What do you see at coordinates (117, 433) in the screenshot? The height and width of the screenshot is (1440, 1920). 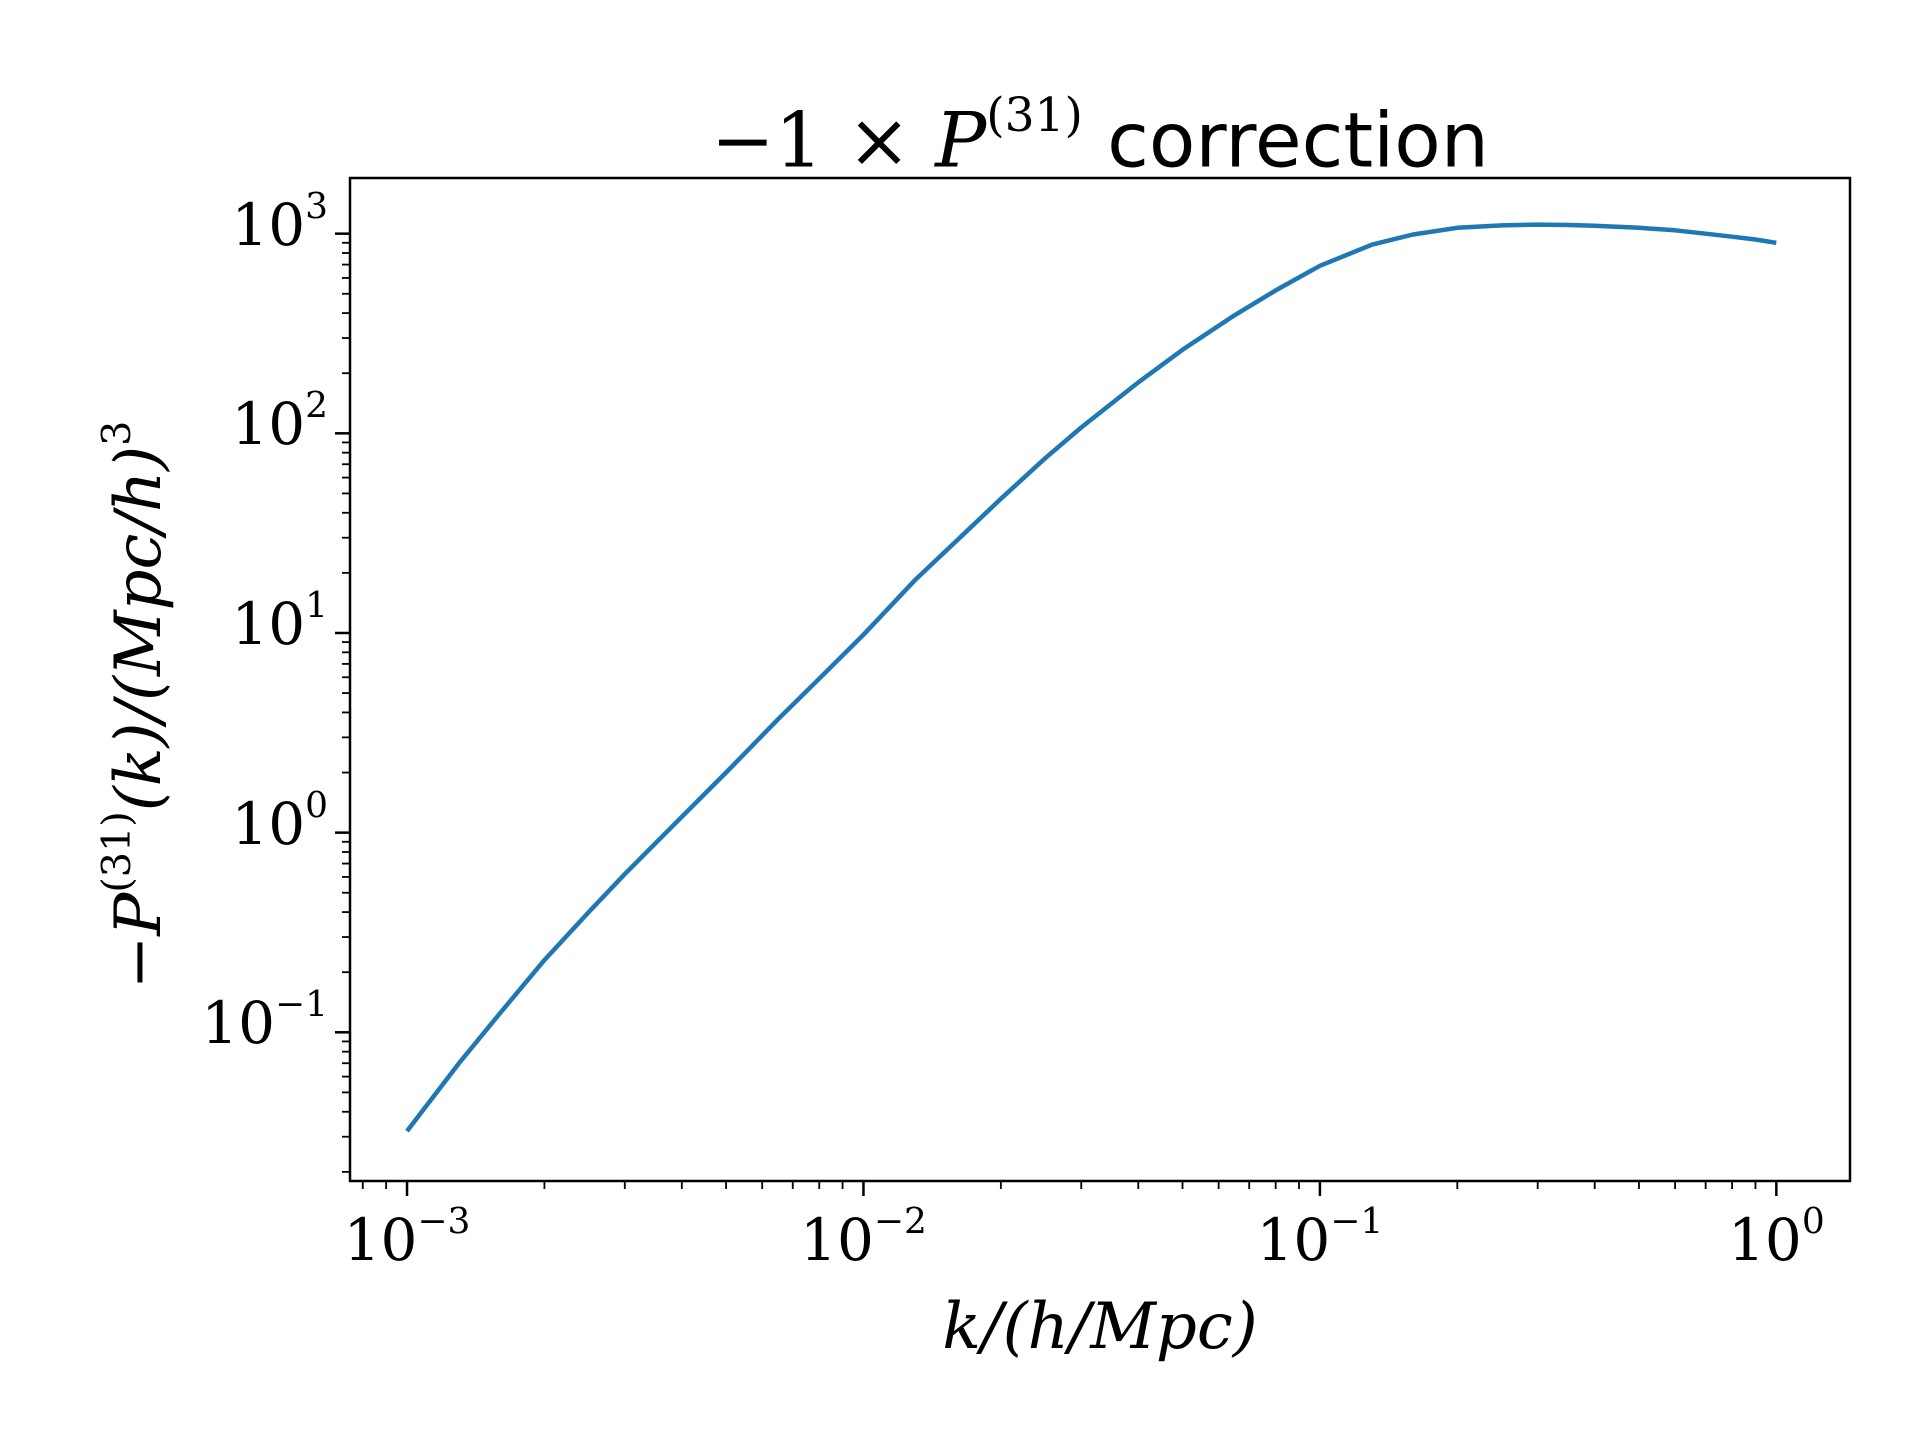 I see `y-axis-label-rest-superscript: 3` at bounding box center [117, 433].